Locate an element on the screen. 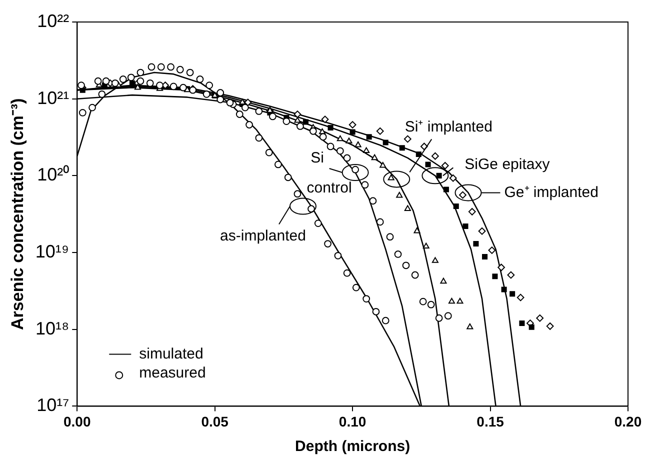  y-tick-label: 10¹⁸ is located at coordinates (53, 328).